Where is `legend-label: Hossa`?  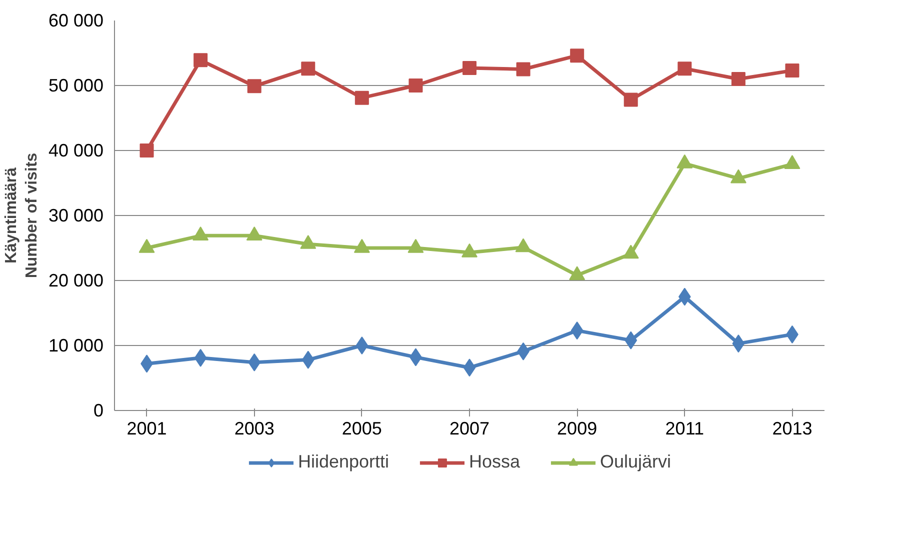 legend-label: Hossa is located at coordinates (494, 462).